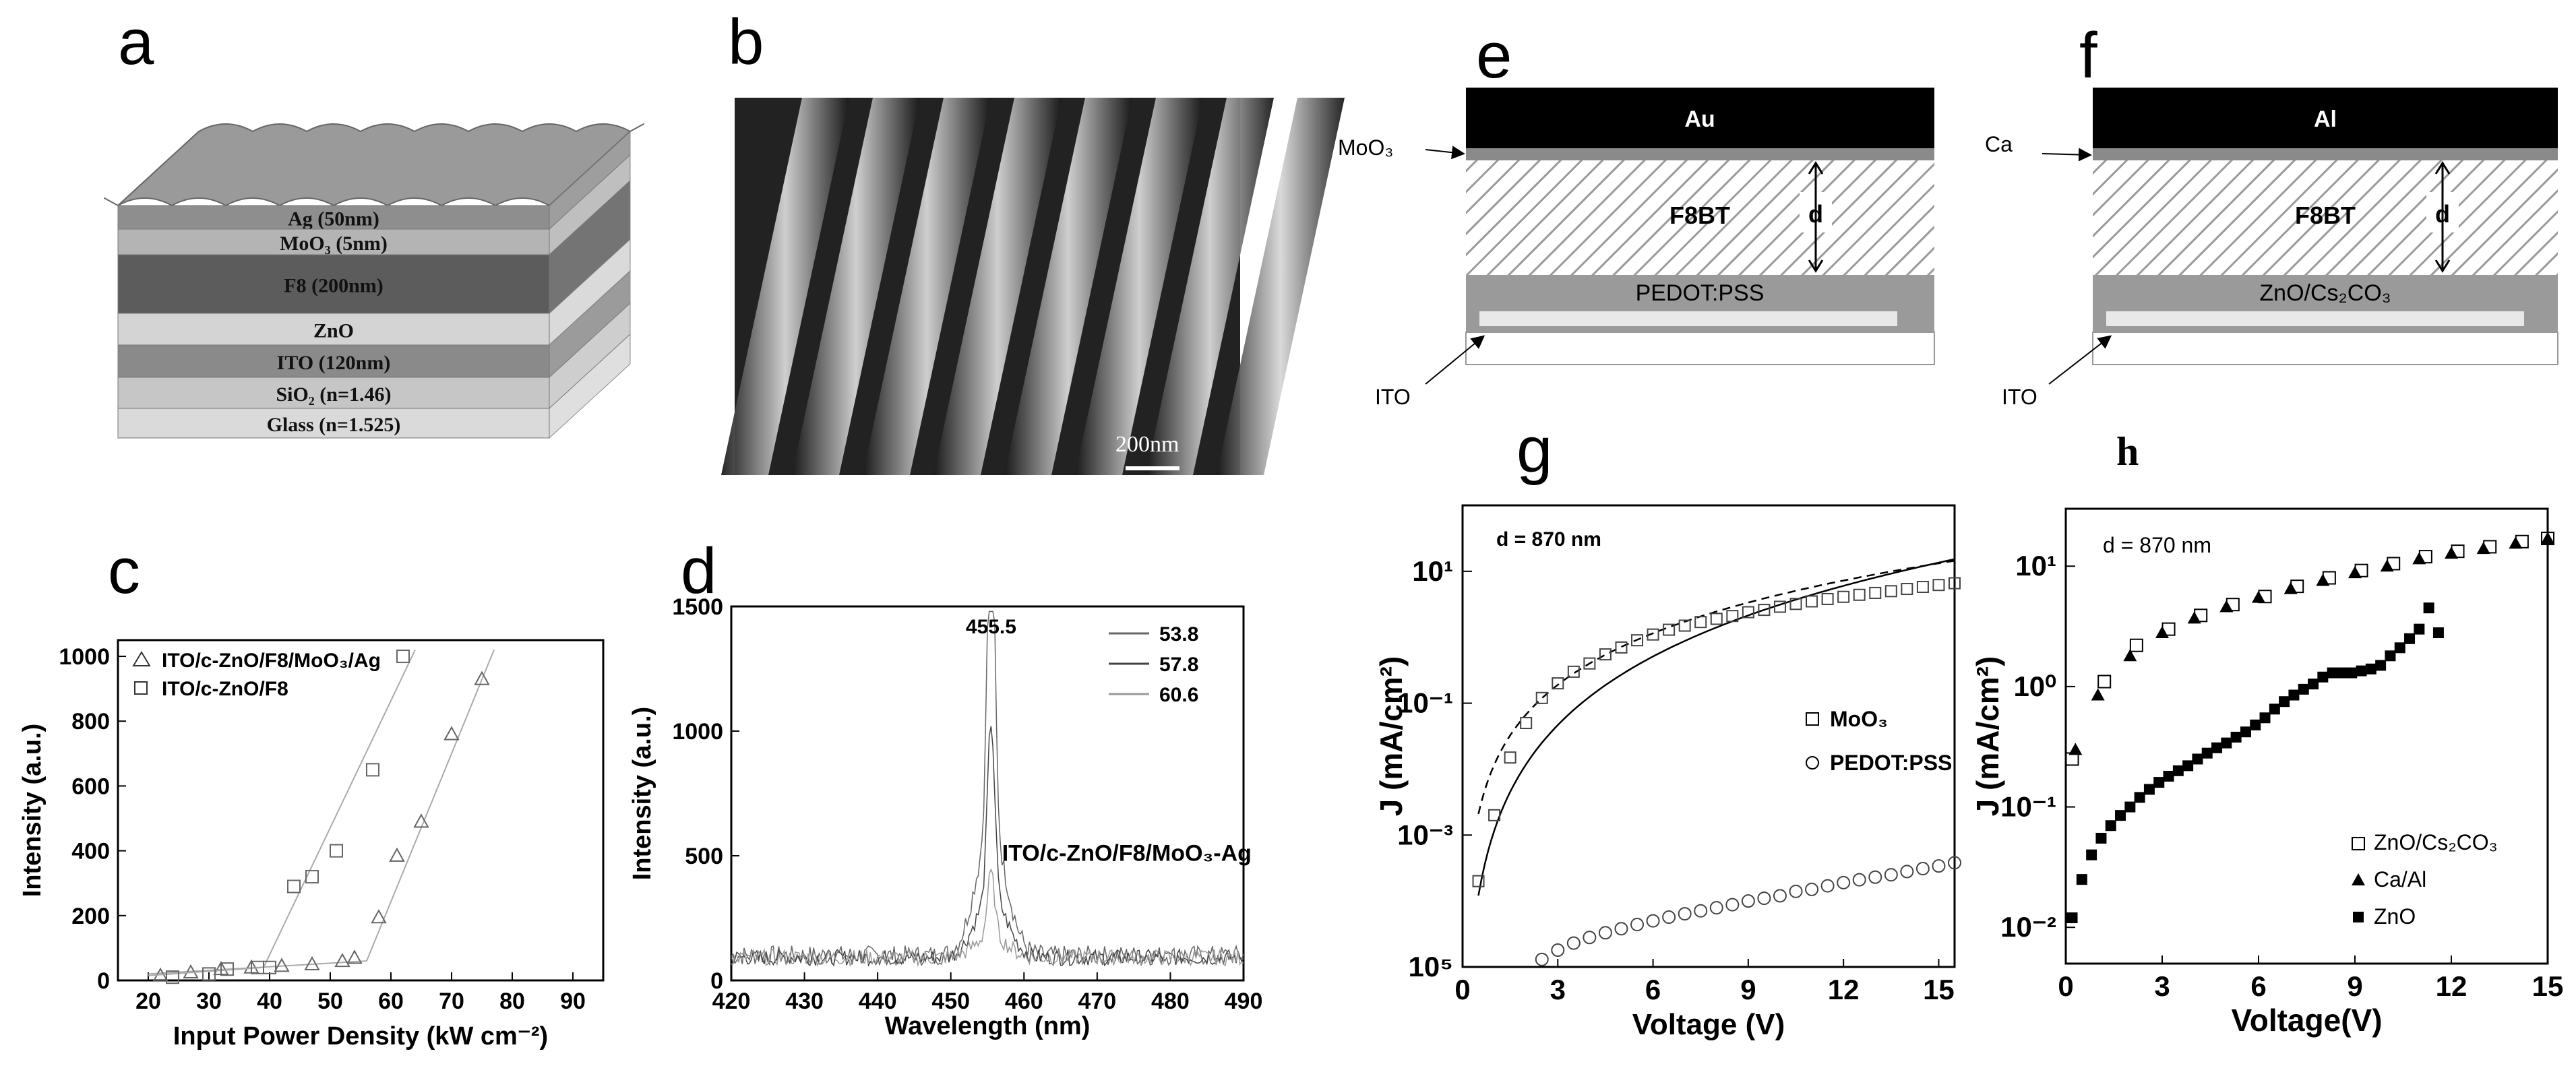 This screenshot has width=2576, height=1066. Describe the element at coordinates (391, 1001) in the screenshot. I see `x-tick-label: 60` at that location.